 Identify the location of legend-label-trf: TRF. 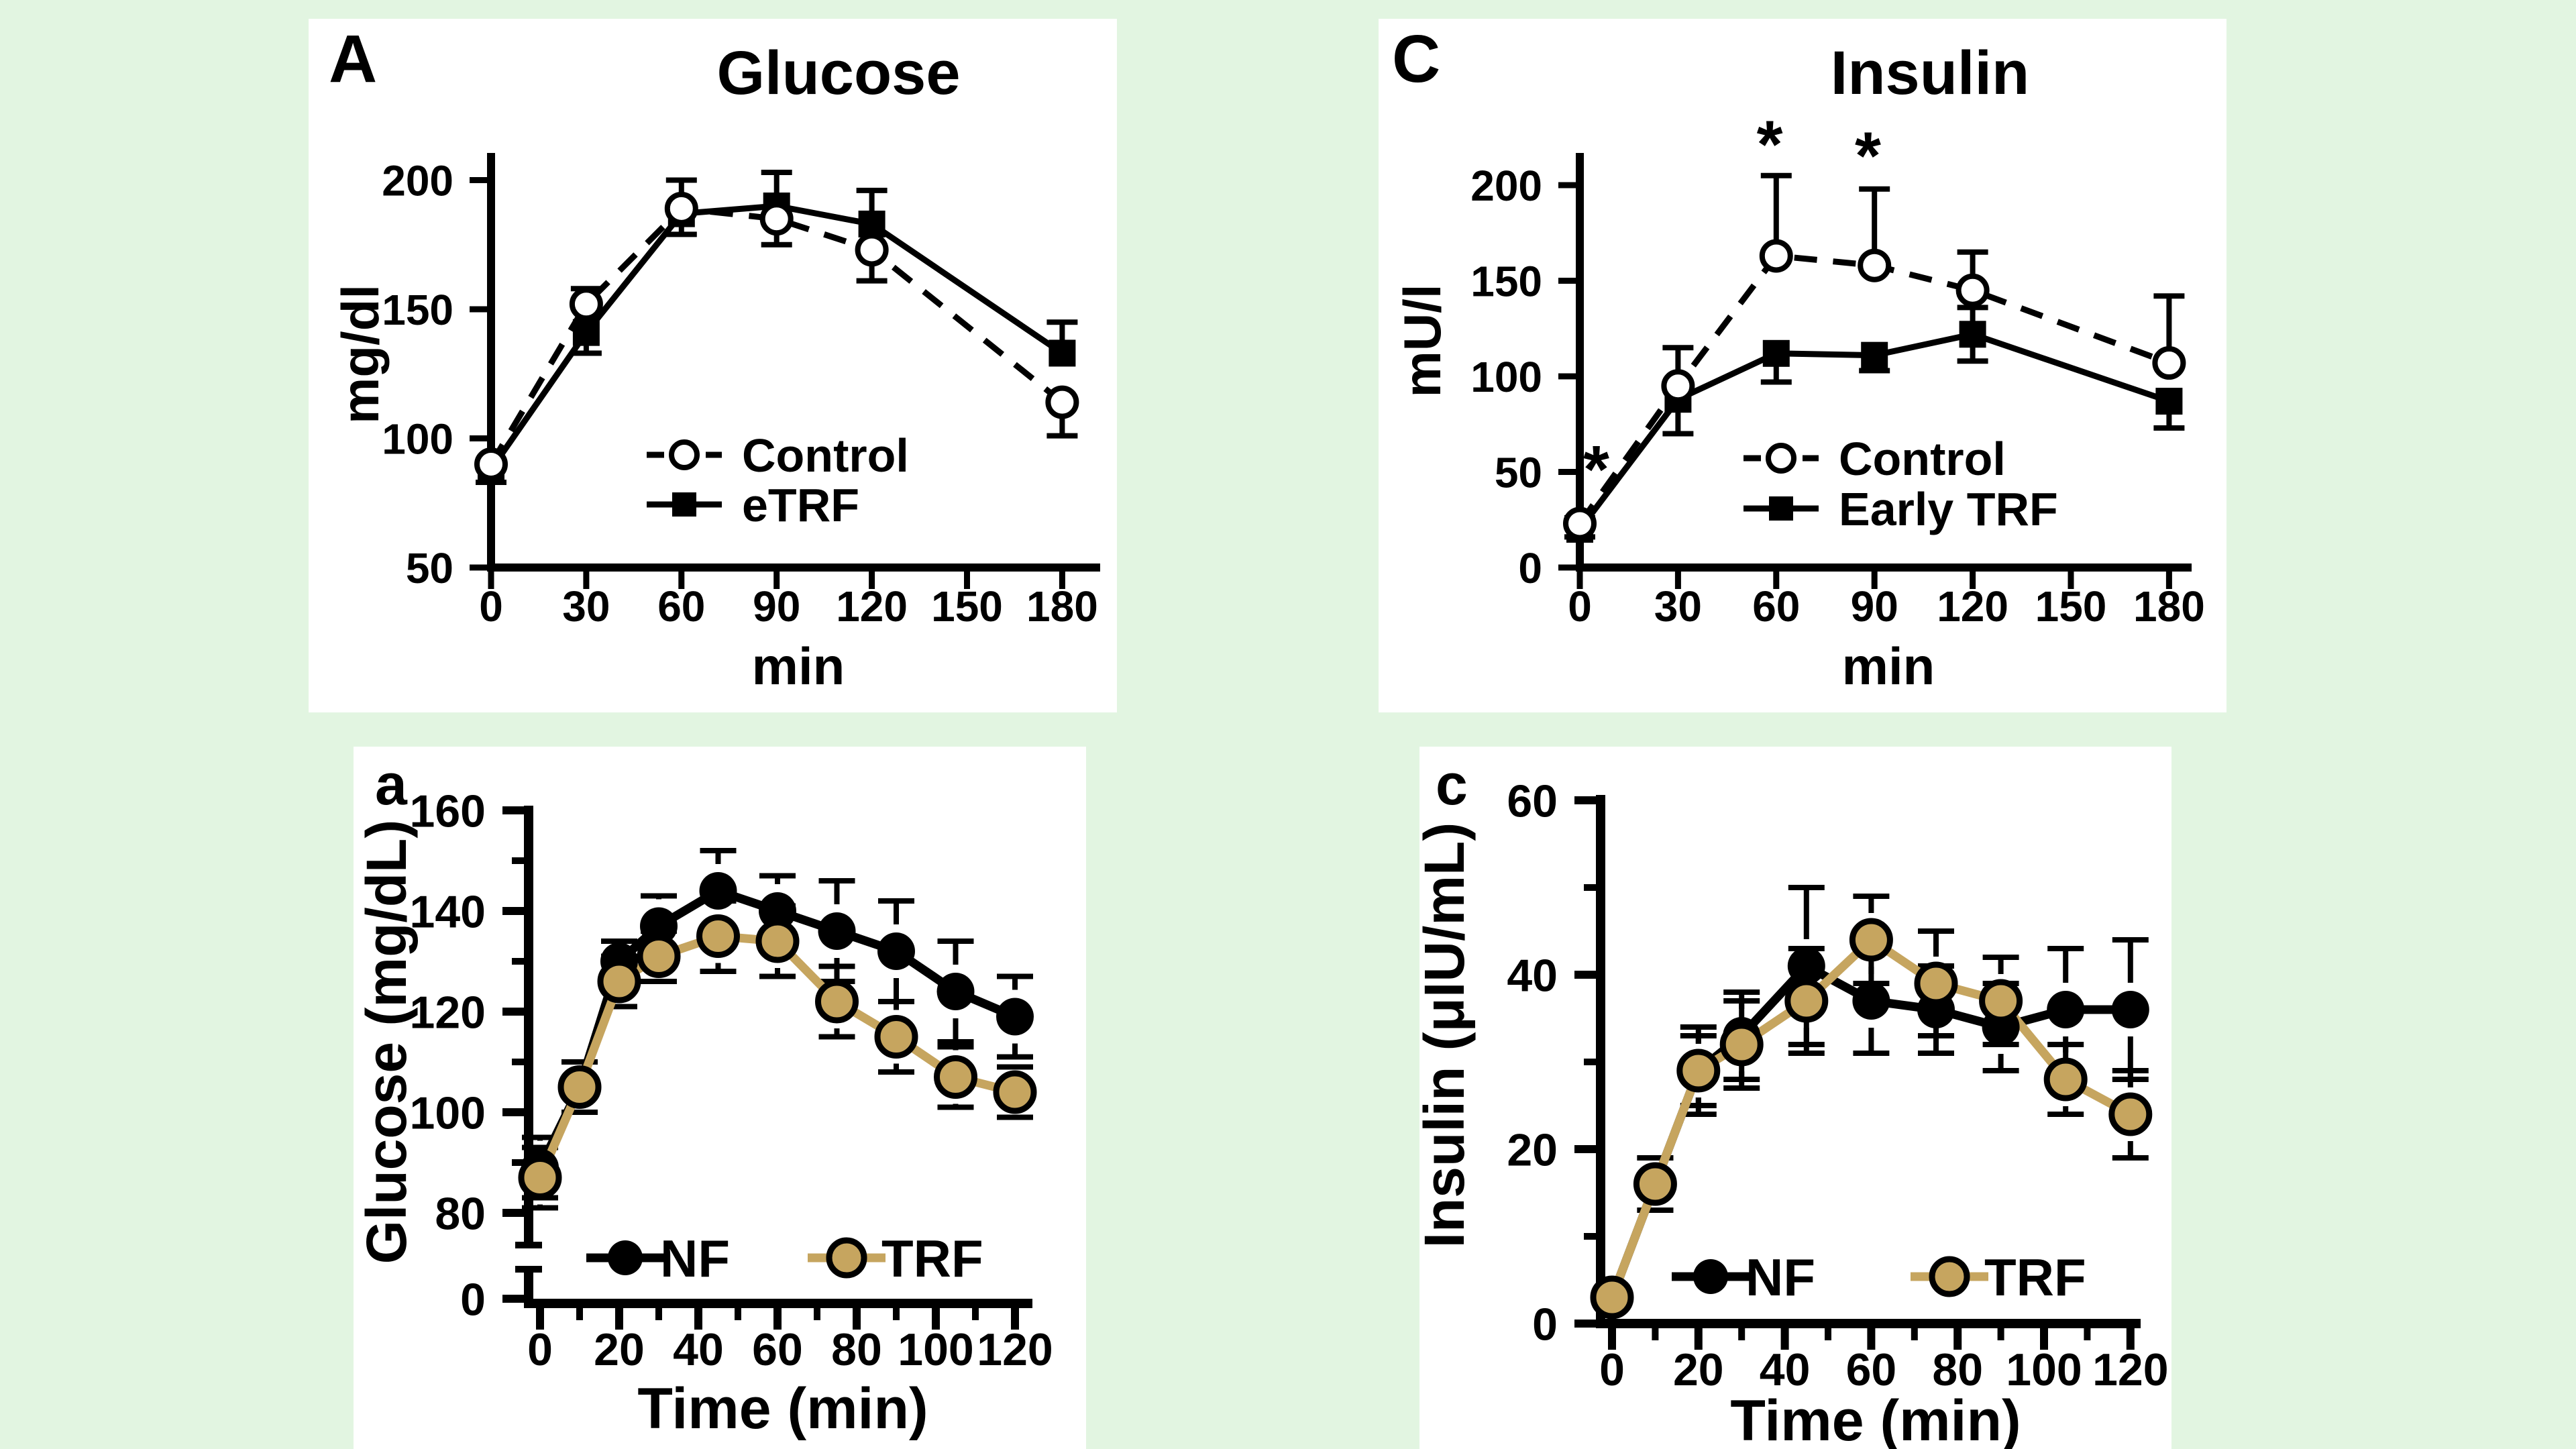
(2035, 1277).